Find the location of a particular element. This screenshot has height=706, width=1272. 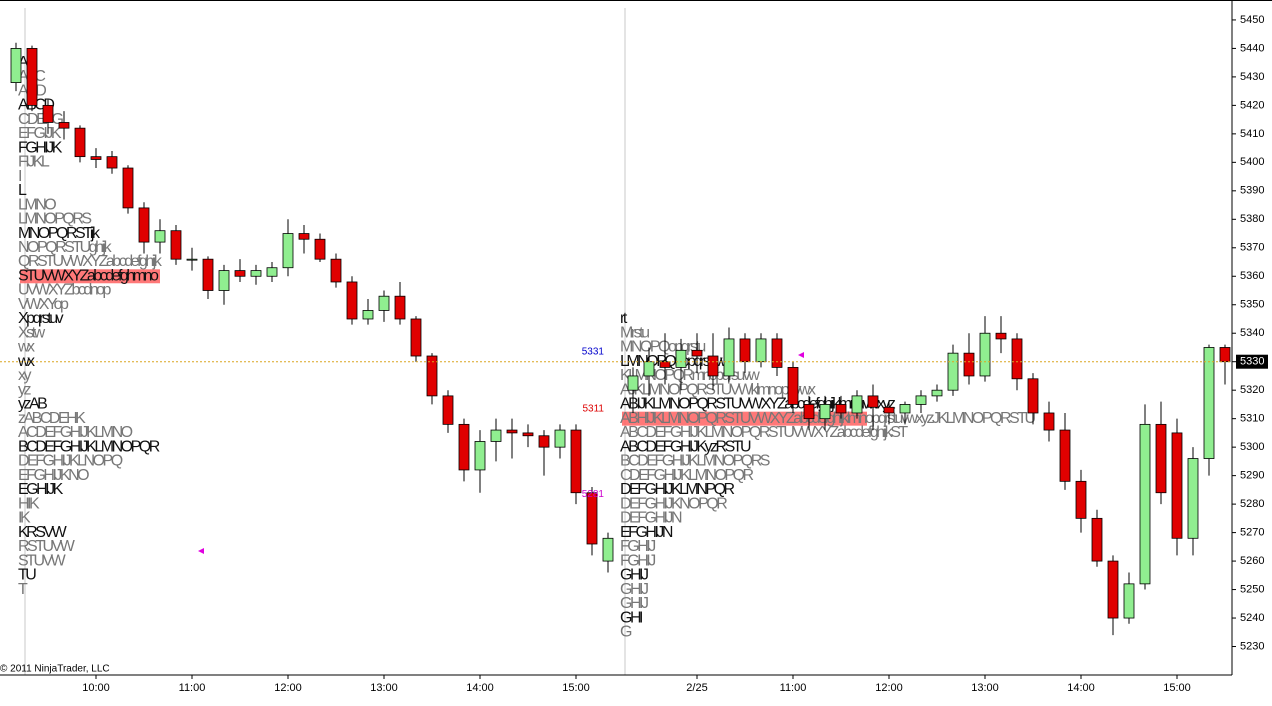

profile-row: BCDEFGHIJKLMNOPQR is located at coordinates (89, 446).